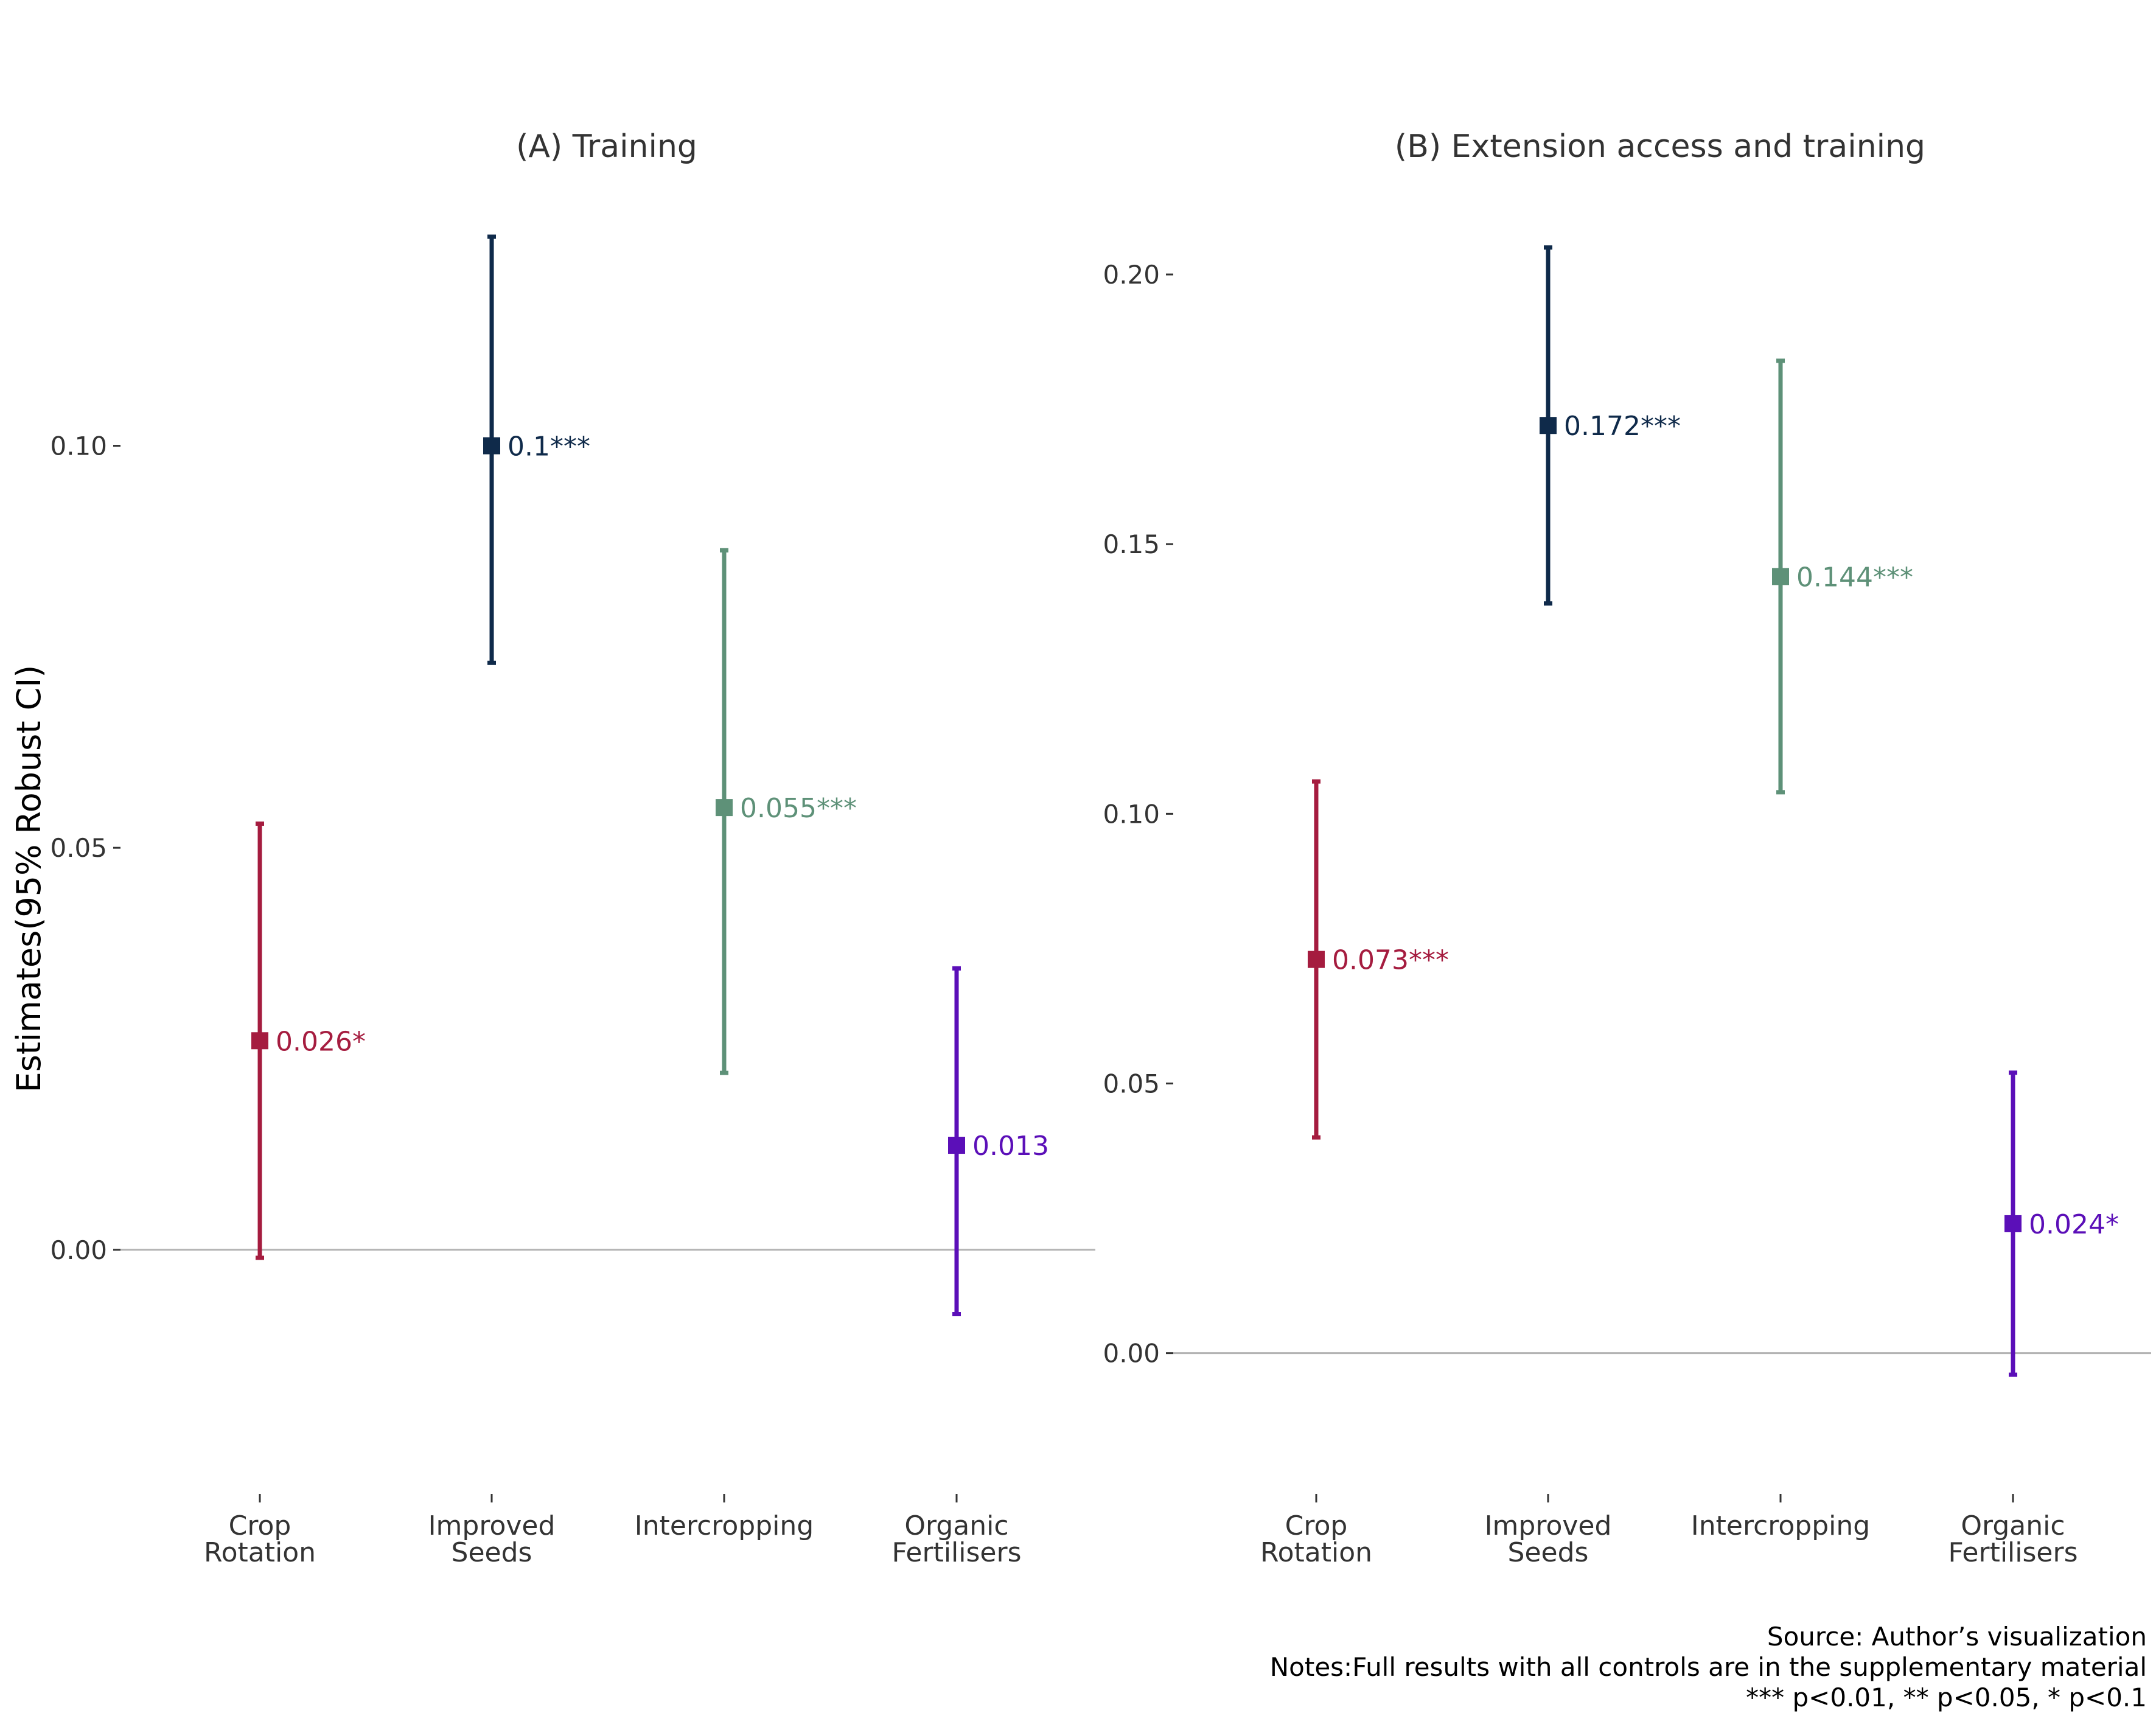  What do you see at coordinates (260, 1041) in the screenshot?
I see `panel-a-point-crop-rotation` at bounding box center [260, 1041].